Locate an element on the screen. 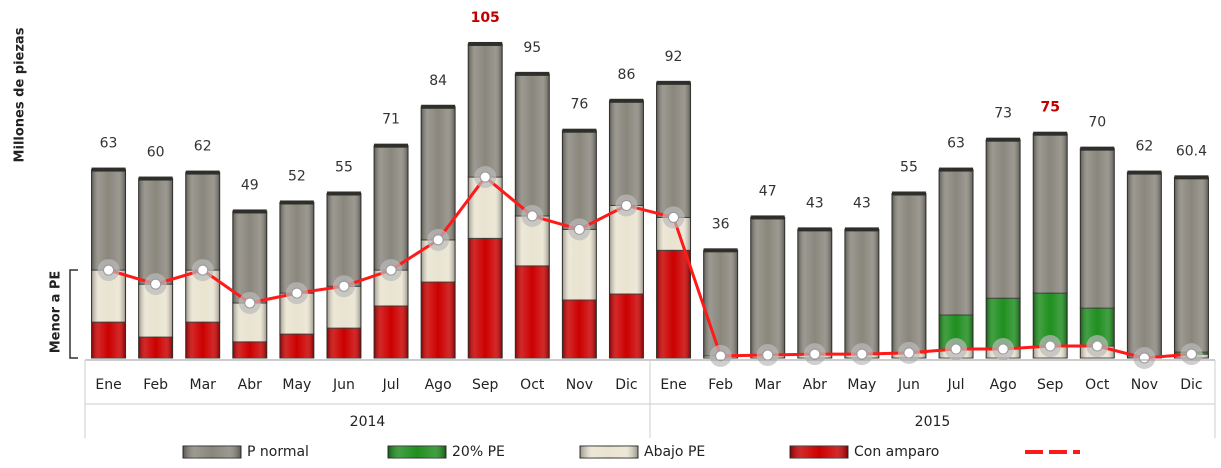  total-label: 62 is located at coordinates (1144, 147).